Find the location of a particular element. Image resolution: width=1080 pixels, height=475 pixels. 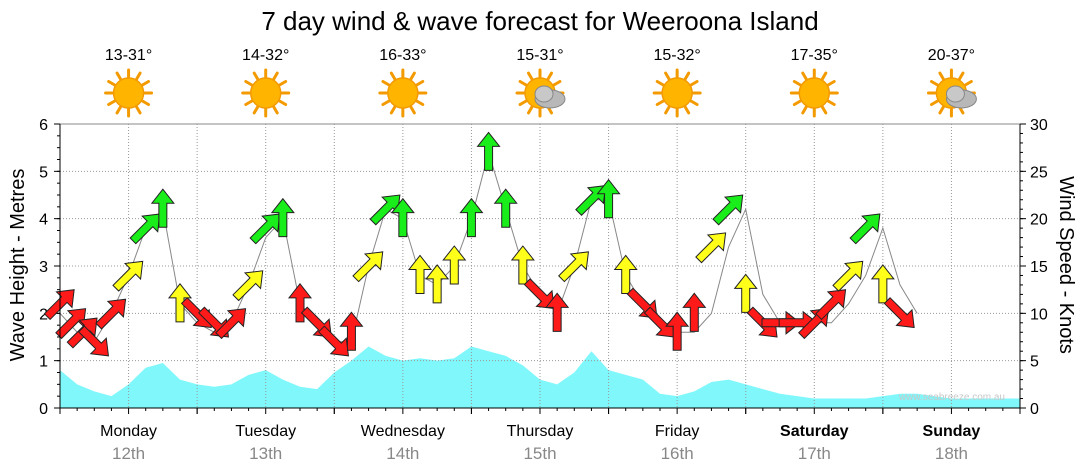

day-date-label: 16th is located at coordinates (677, 453).